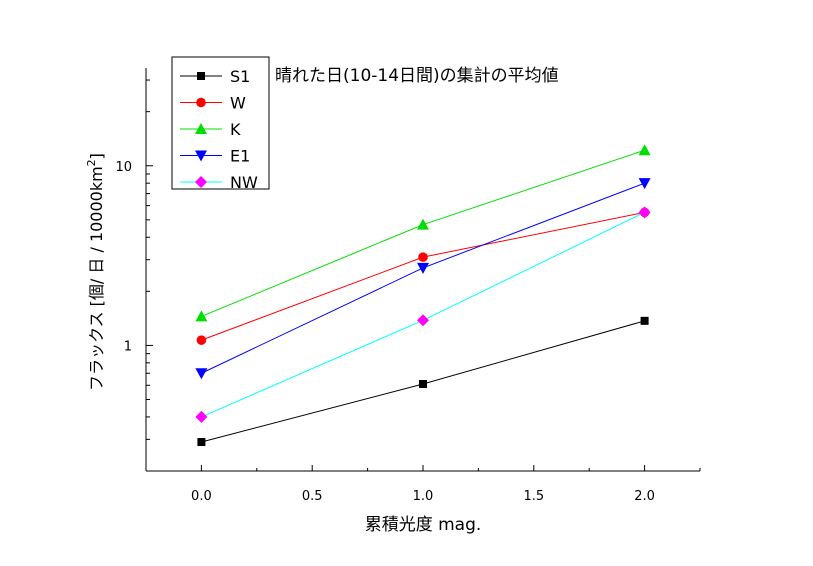  What do you see at coordinates (240, 76) in the screenshot?
I see `legend-label: S1` at bounding box center [240, 76].